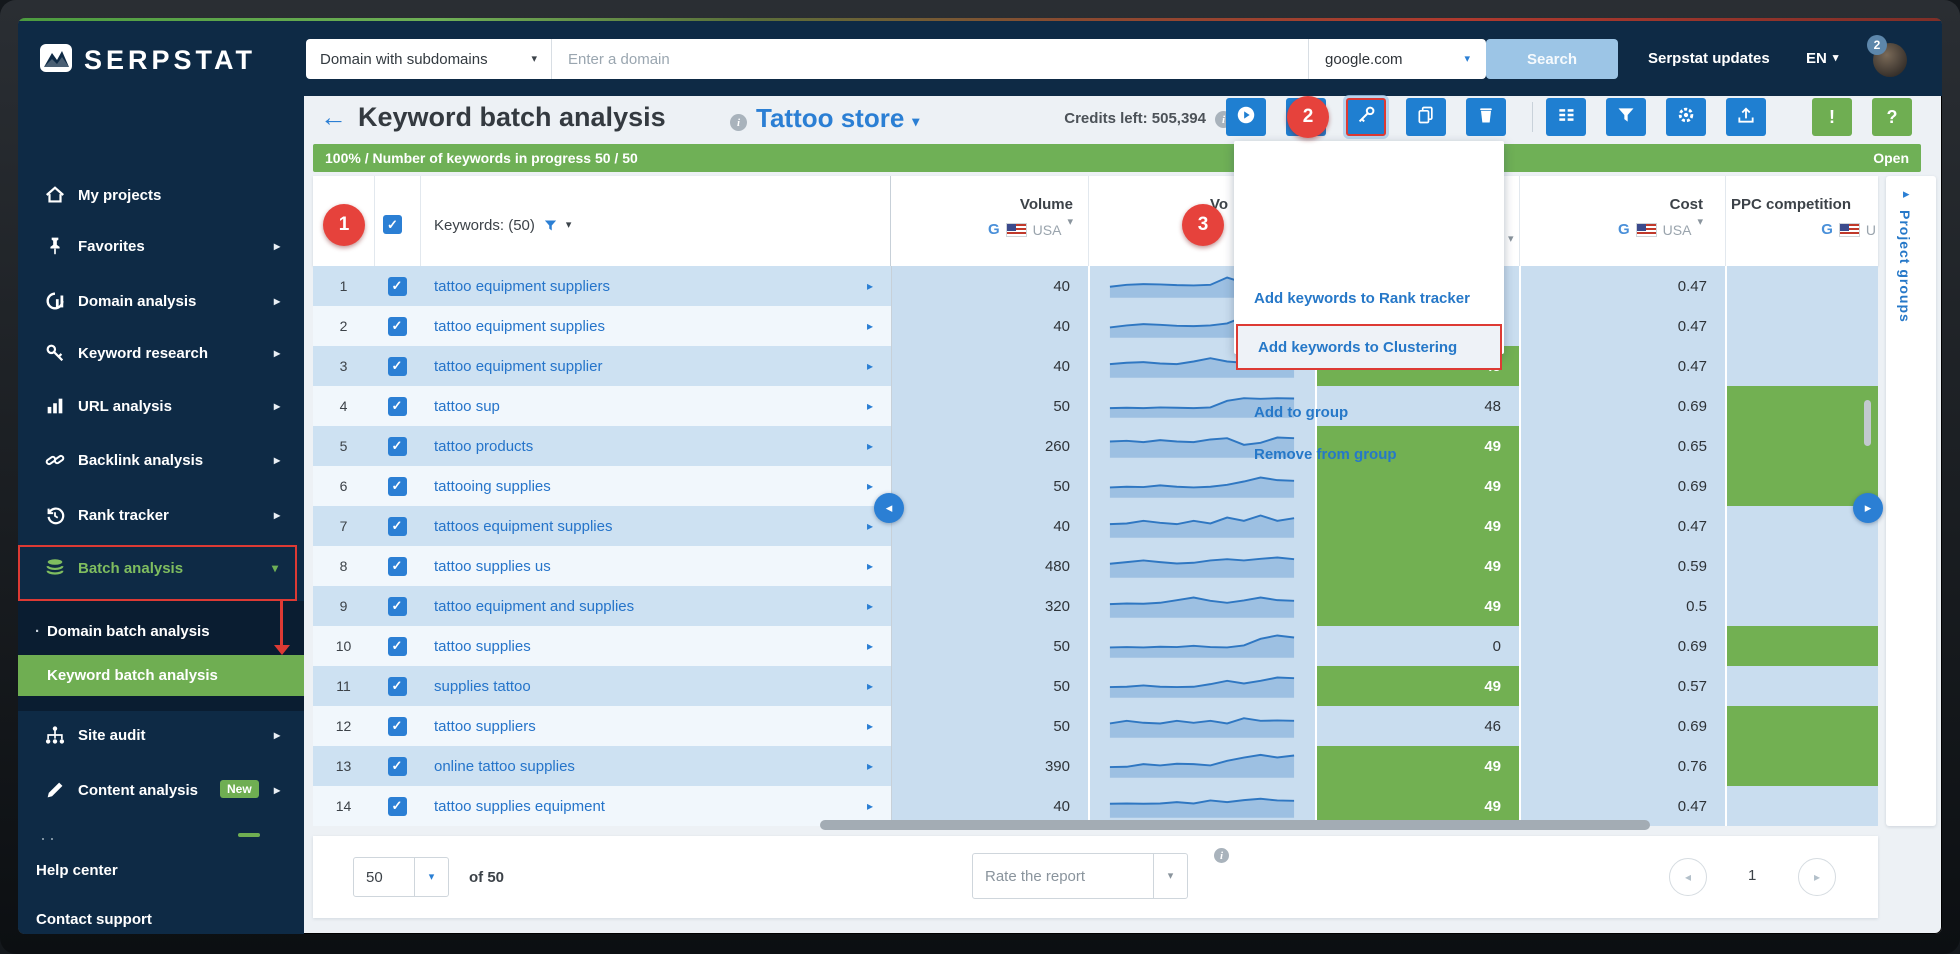 This screenshot has width=1960, height=954. I want to click on keyword-link: tattoo products, so click(484, 446).